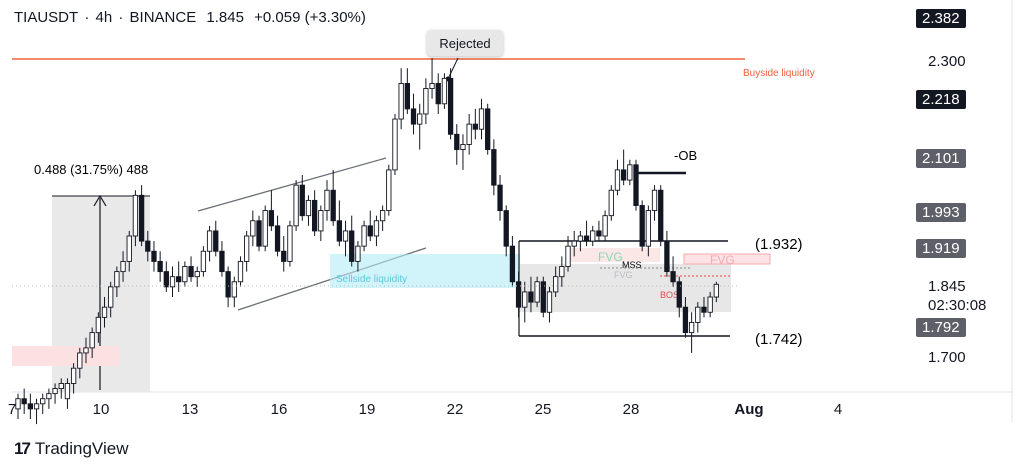  I want to click on time-tick-label: 7, so click(12, 409).